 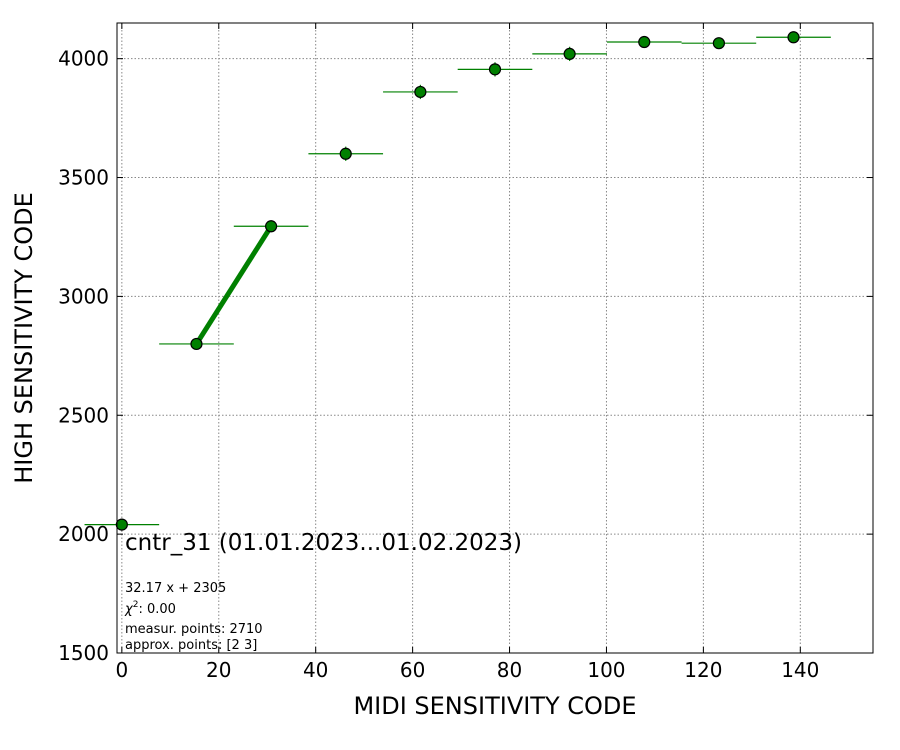 What do you see at coordinates (83, 178) in the screenshot?
I see `y-tick-label: 3500` at bounding box center [83, 178].